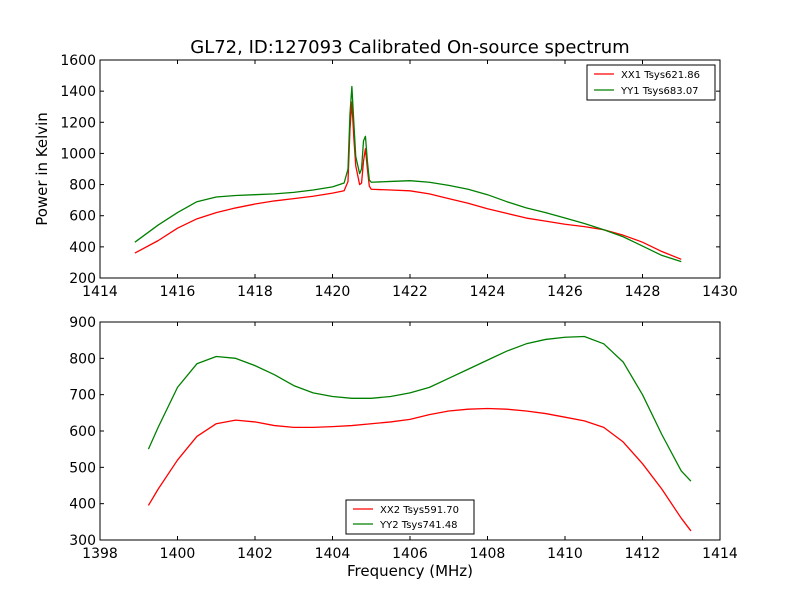 This screenshot has width=800, height=604. I want to click on bottom-x-tick-label: 1408, so click(488, 554).